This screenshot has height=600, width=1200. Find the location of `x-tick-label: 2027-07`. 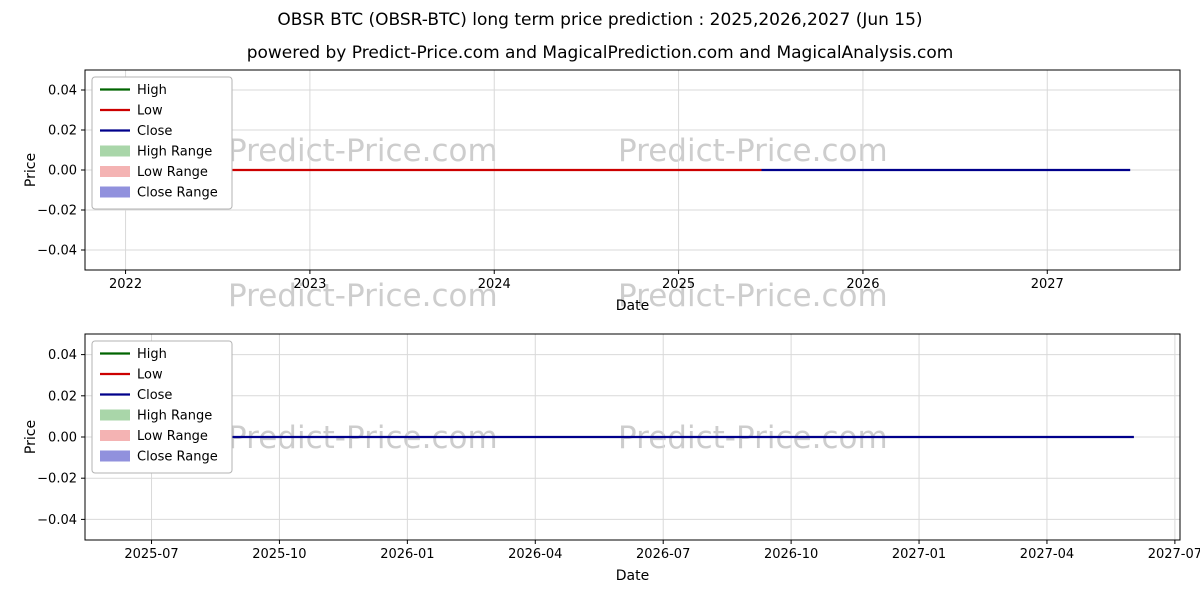

x-tick-label: 2027-07 is located at coordinates (1174, 554).